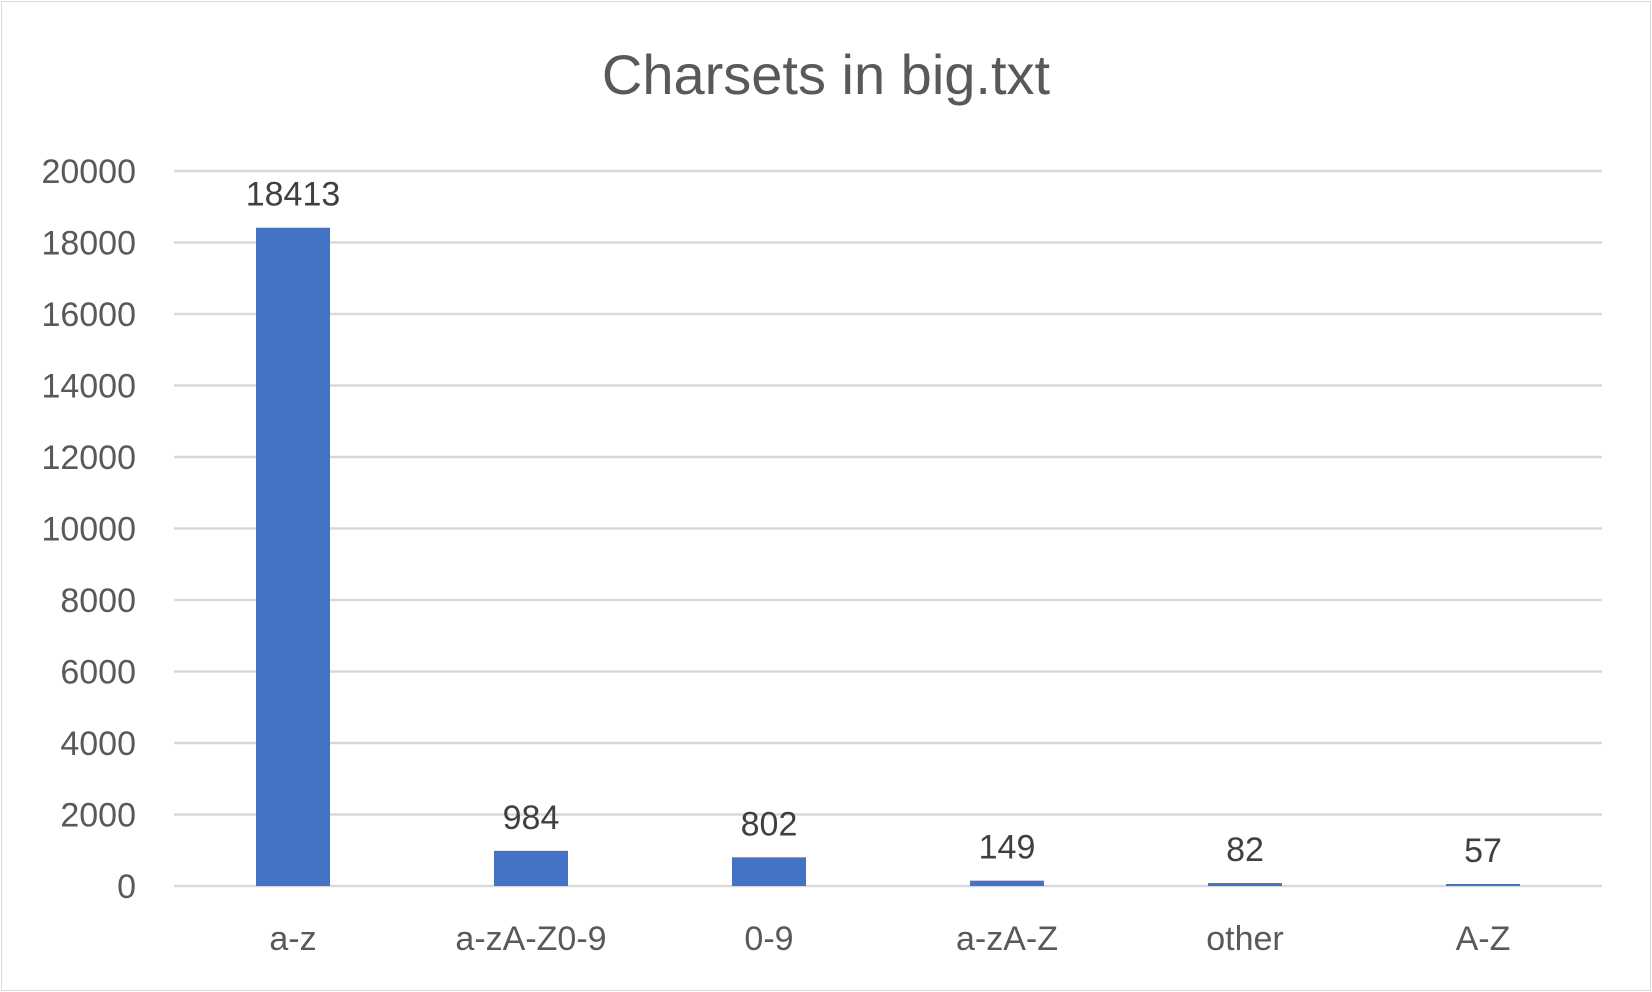  Describe the element at coordinates (1483, 939) in the screenshot. I see `category-label: A-Z` at that location.